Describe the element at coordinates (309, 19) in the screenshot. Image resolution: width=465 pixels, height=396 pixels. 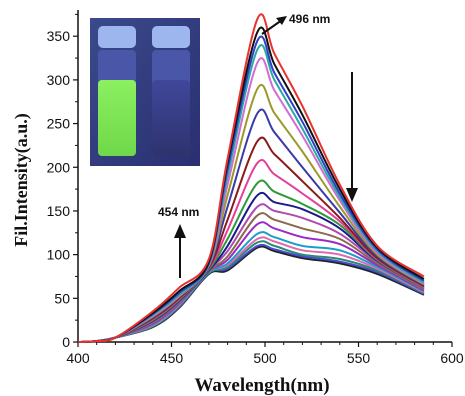
I see `annotation-496nm: 496 nm` at that location.